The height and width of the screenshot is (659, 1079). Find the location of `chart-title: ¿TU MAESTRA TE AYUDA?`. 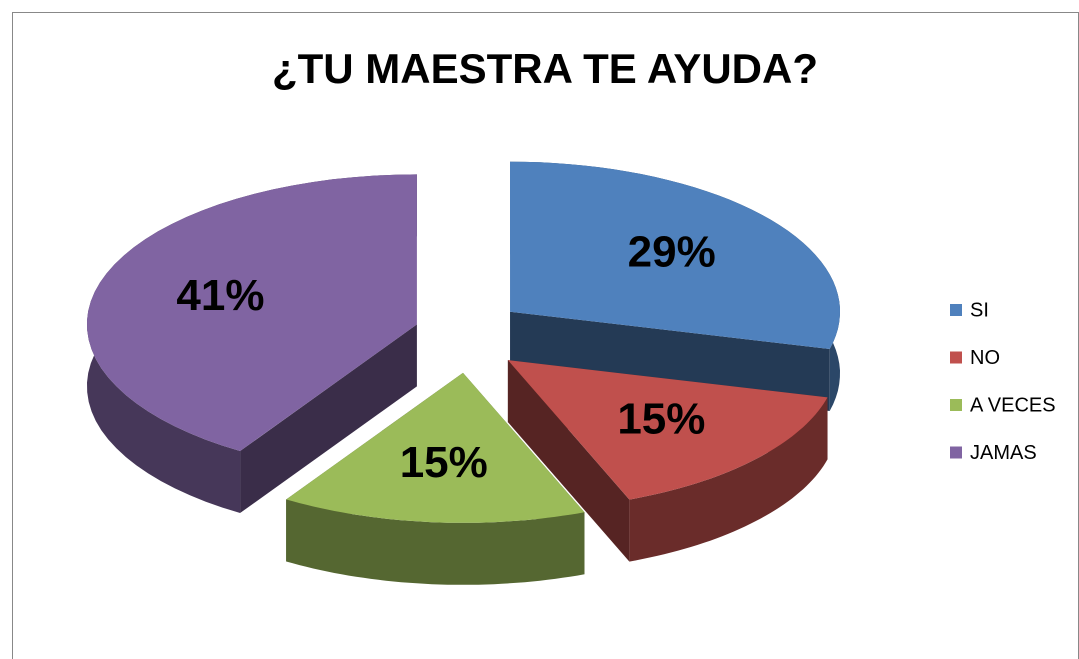

chart-title: ¿TU MAESTRA TE AYUDA? is located at coordinates (545, 68).